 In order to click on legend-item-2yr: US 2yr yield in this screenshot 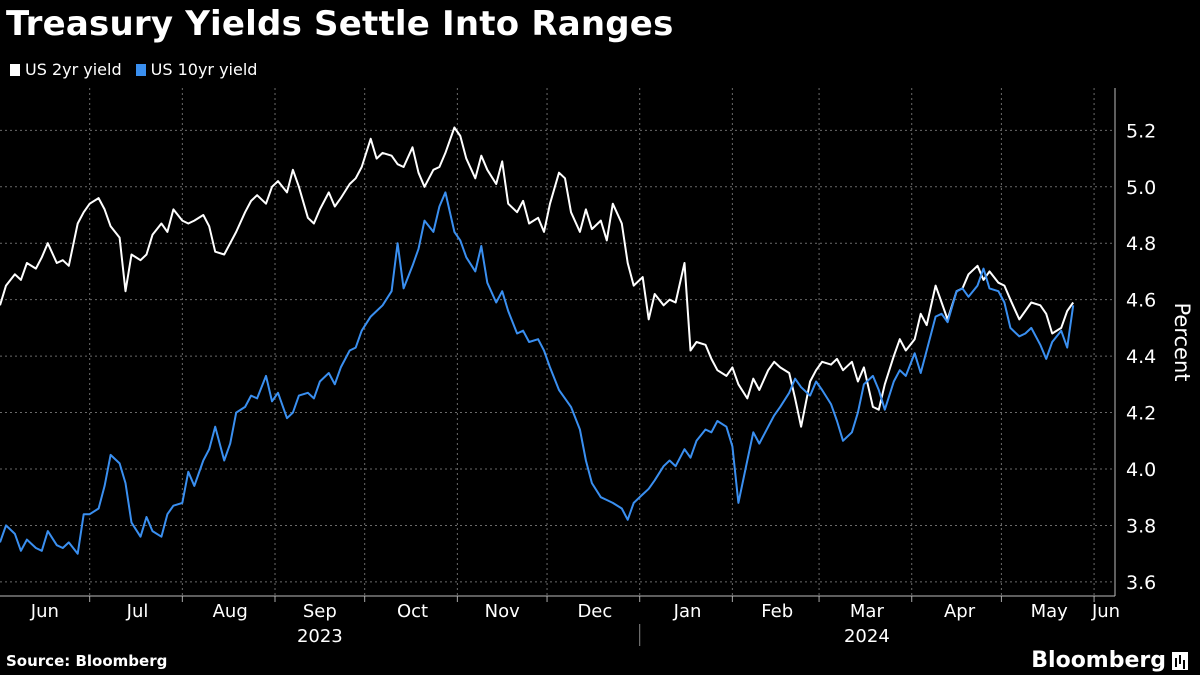, I will do `click(66, 69)`.